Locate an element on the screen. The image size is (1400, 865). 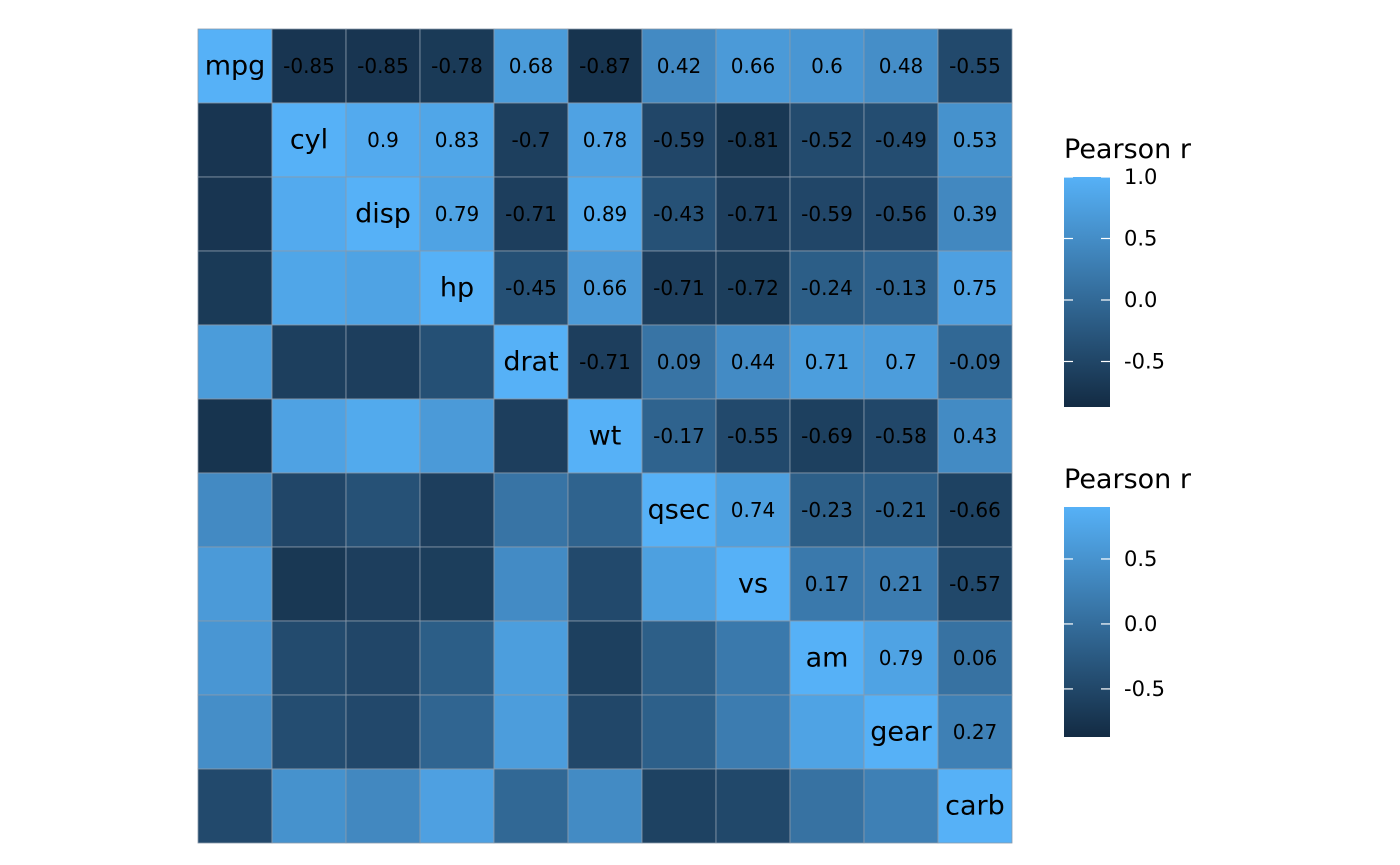
value-label-vs-gear: 0.21 is located at coordinates (901, 584).